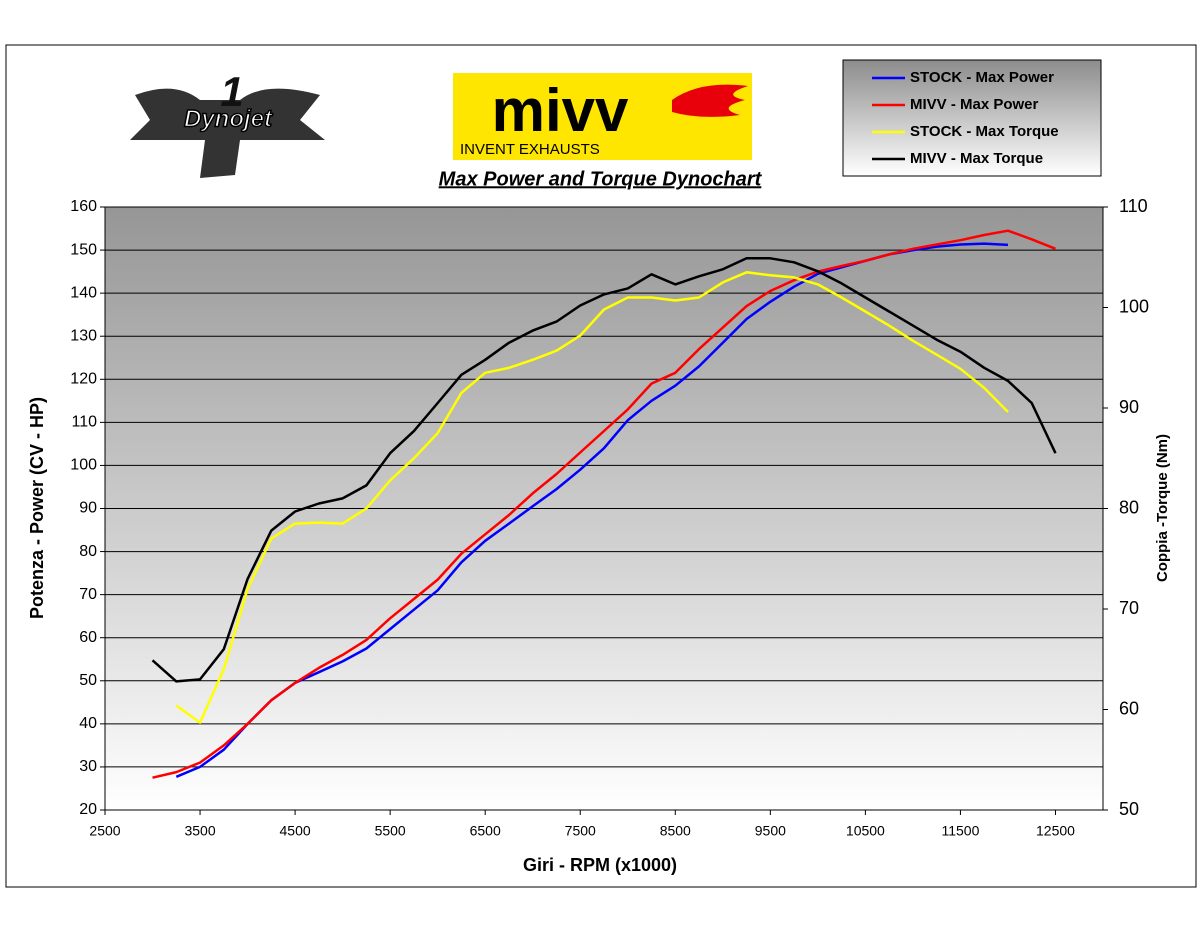 The image size is (1200, 927). Describe the element at coordinates (88, 809) in the screenshot. I see `y-tick-label: 20` at that location.